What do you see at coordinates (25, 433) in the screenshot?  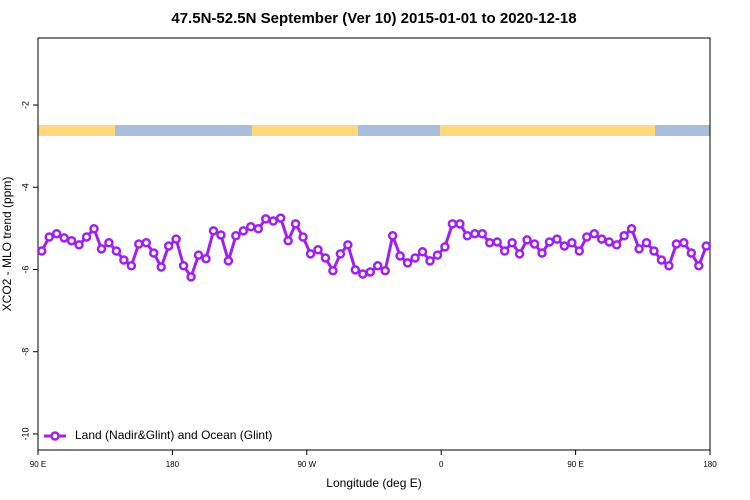 I see `y-tick-label: -10` at bounding box center [25, 433].